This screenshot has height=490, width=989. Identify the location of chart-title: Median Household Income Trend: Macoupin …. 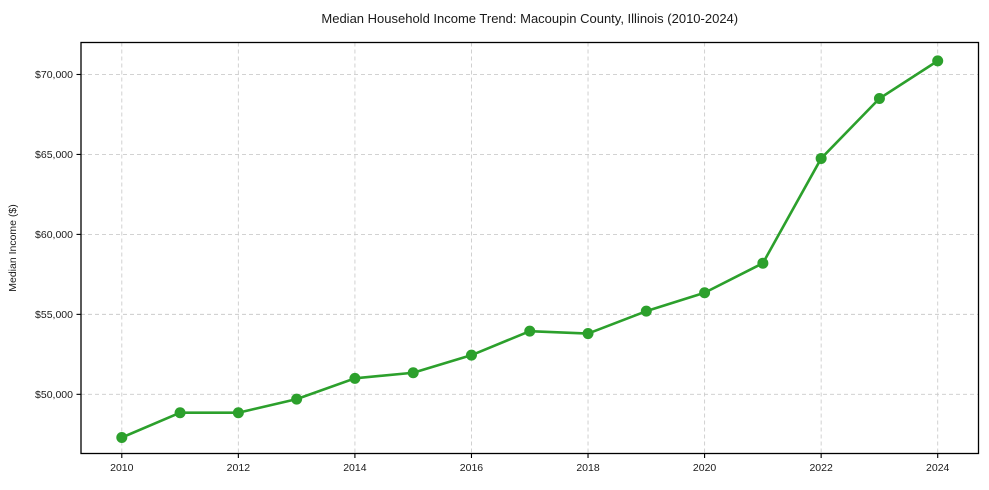
(529, 18).